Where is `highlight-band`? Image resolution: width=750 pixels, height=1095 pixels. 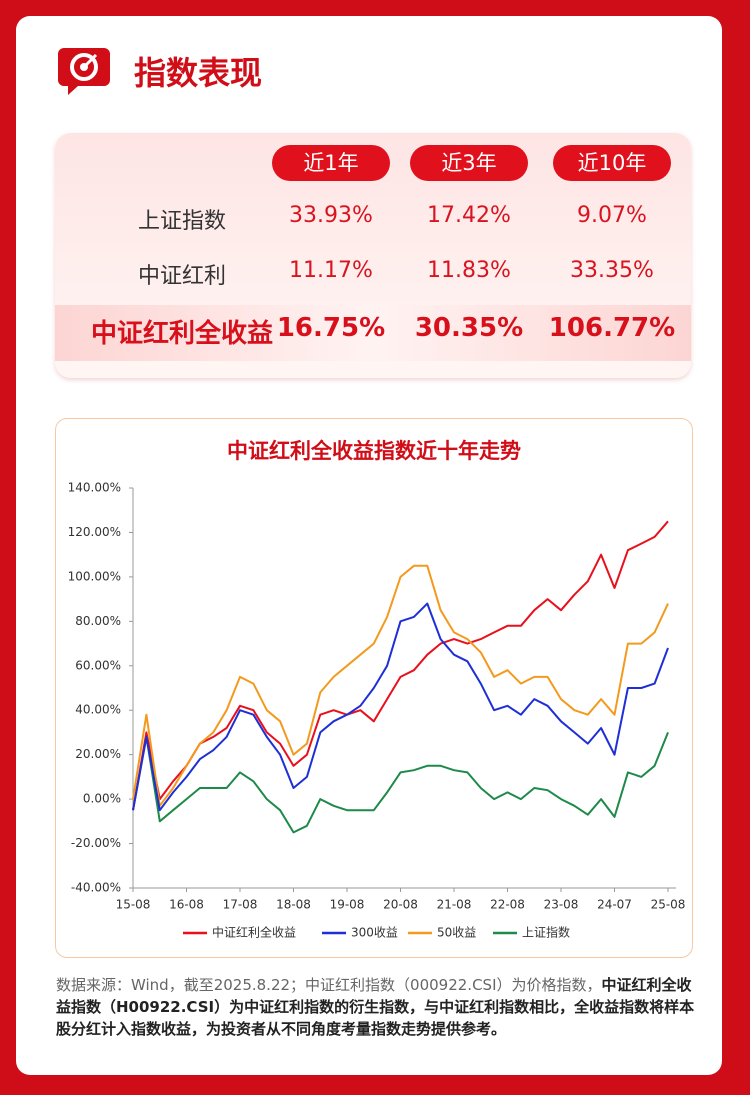 highlight-band is located at coordinates (373, 333).